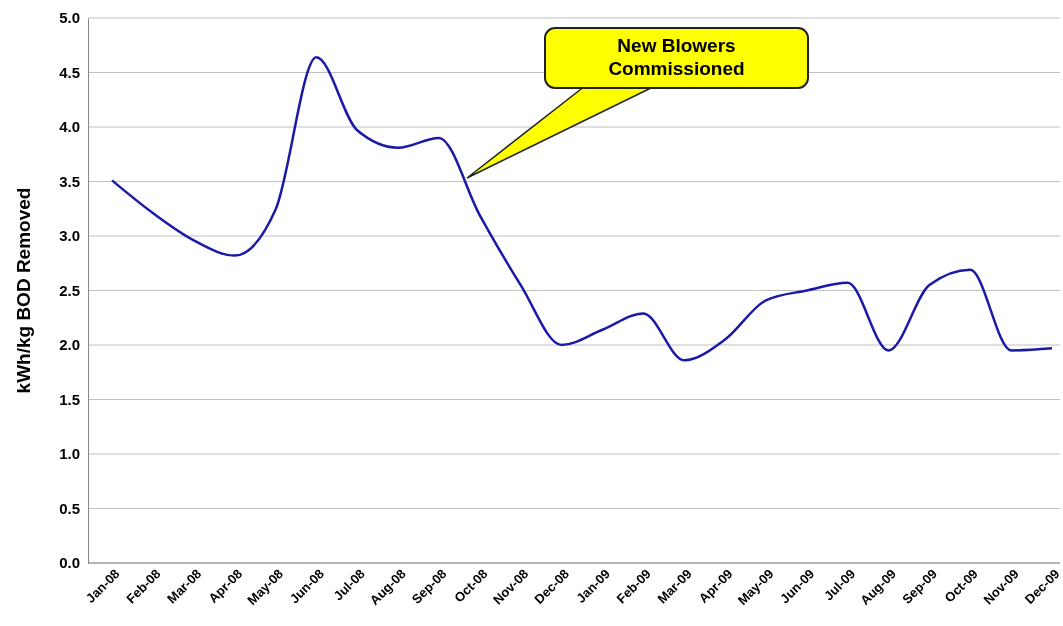 The width and height of the screenshot is (1063, 626). I want to click on y-tick-label: 1.5, so click(69, 399).